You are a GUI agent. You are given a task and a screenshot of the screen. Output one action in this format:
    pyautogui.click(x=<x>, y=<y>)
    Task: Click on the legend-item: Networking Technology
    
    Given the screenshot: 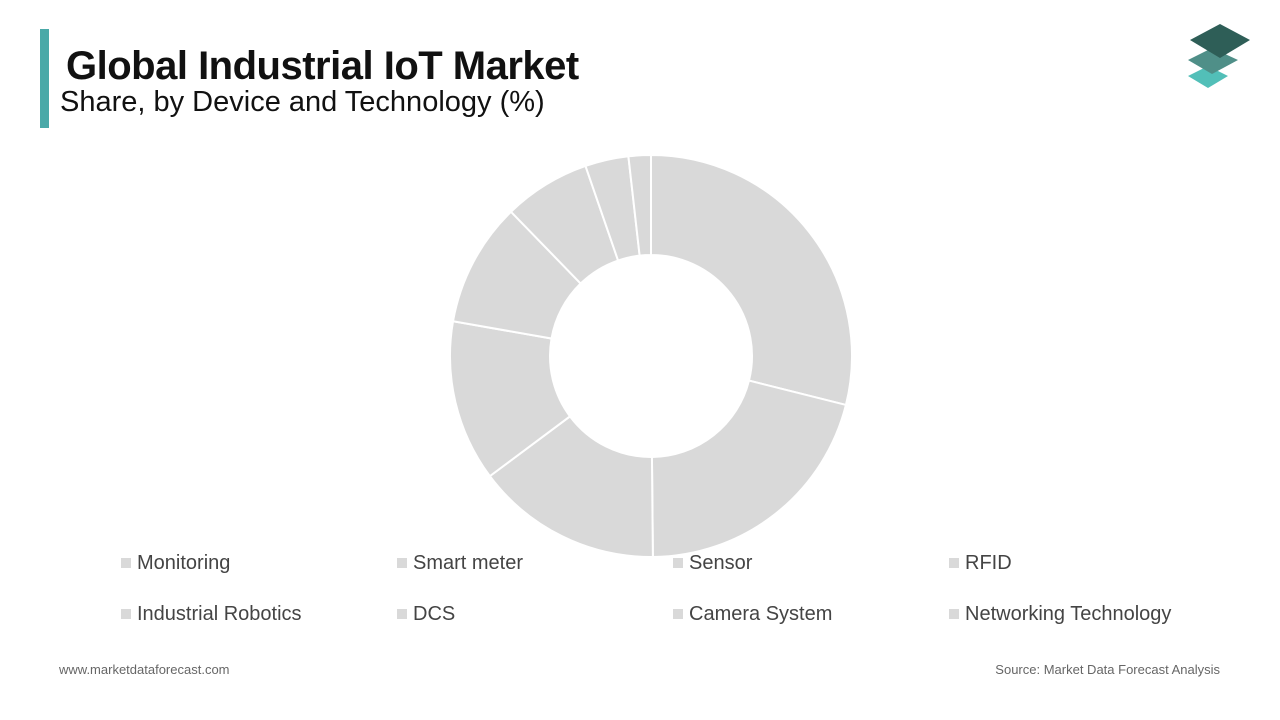 What is the action you would take?
    pyautogui.click(x=1060, y=614)
    